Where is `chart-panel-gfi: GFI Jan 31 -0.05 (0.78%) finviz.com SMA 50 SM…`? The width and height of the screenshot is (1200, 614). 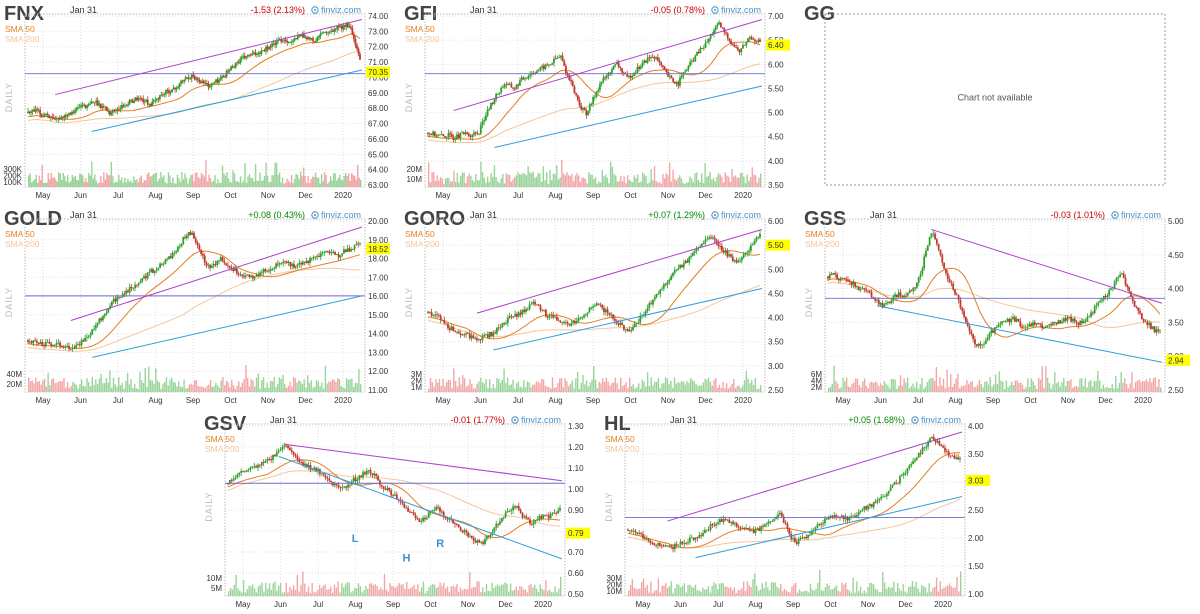 chart-panel-gfi: GFI Jan 31 -0.05 (0.78%) finviz.com SMA 50 SM… is located at coordinates (597, 102).